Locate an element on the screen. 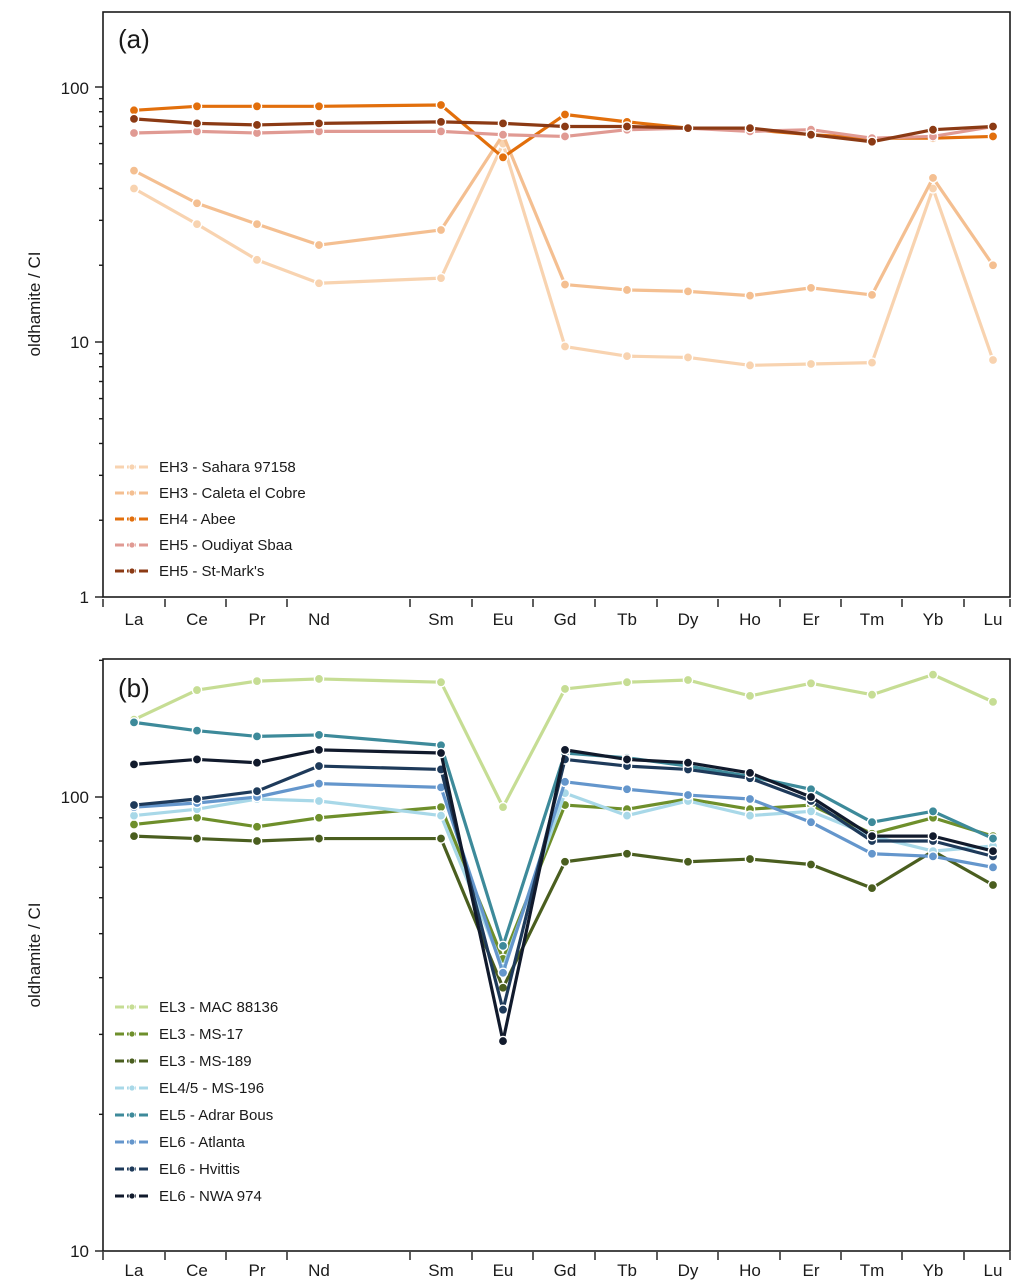 Image resolution: width=1012 pixels, height=1284 pixels. panel-label: (a) is located at coordinates (134, 39).